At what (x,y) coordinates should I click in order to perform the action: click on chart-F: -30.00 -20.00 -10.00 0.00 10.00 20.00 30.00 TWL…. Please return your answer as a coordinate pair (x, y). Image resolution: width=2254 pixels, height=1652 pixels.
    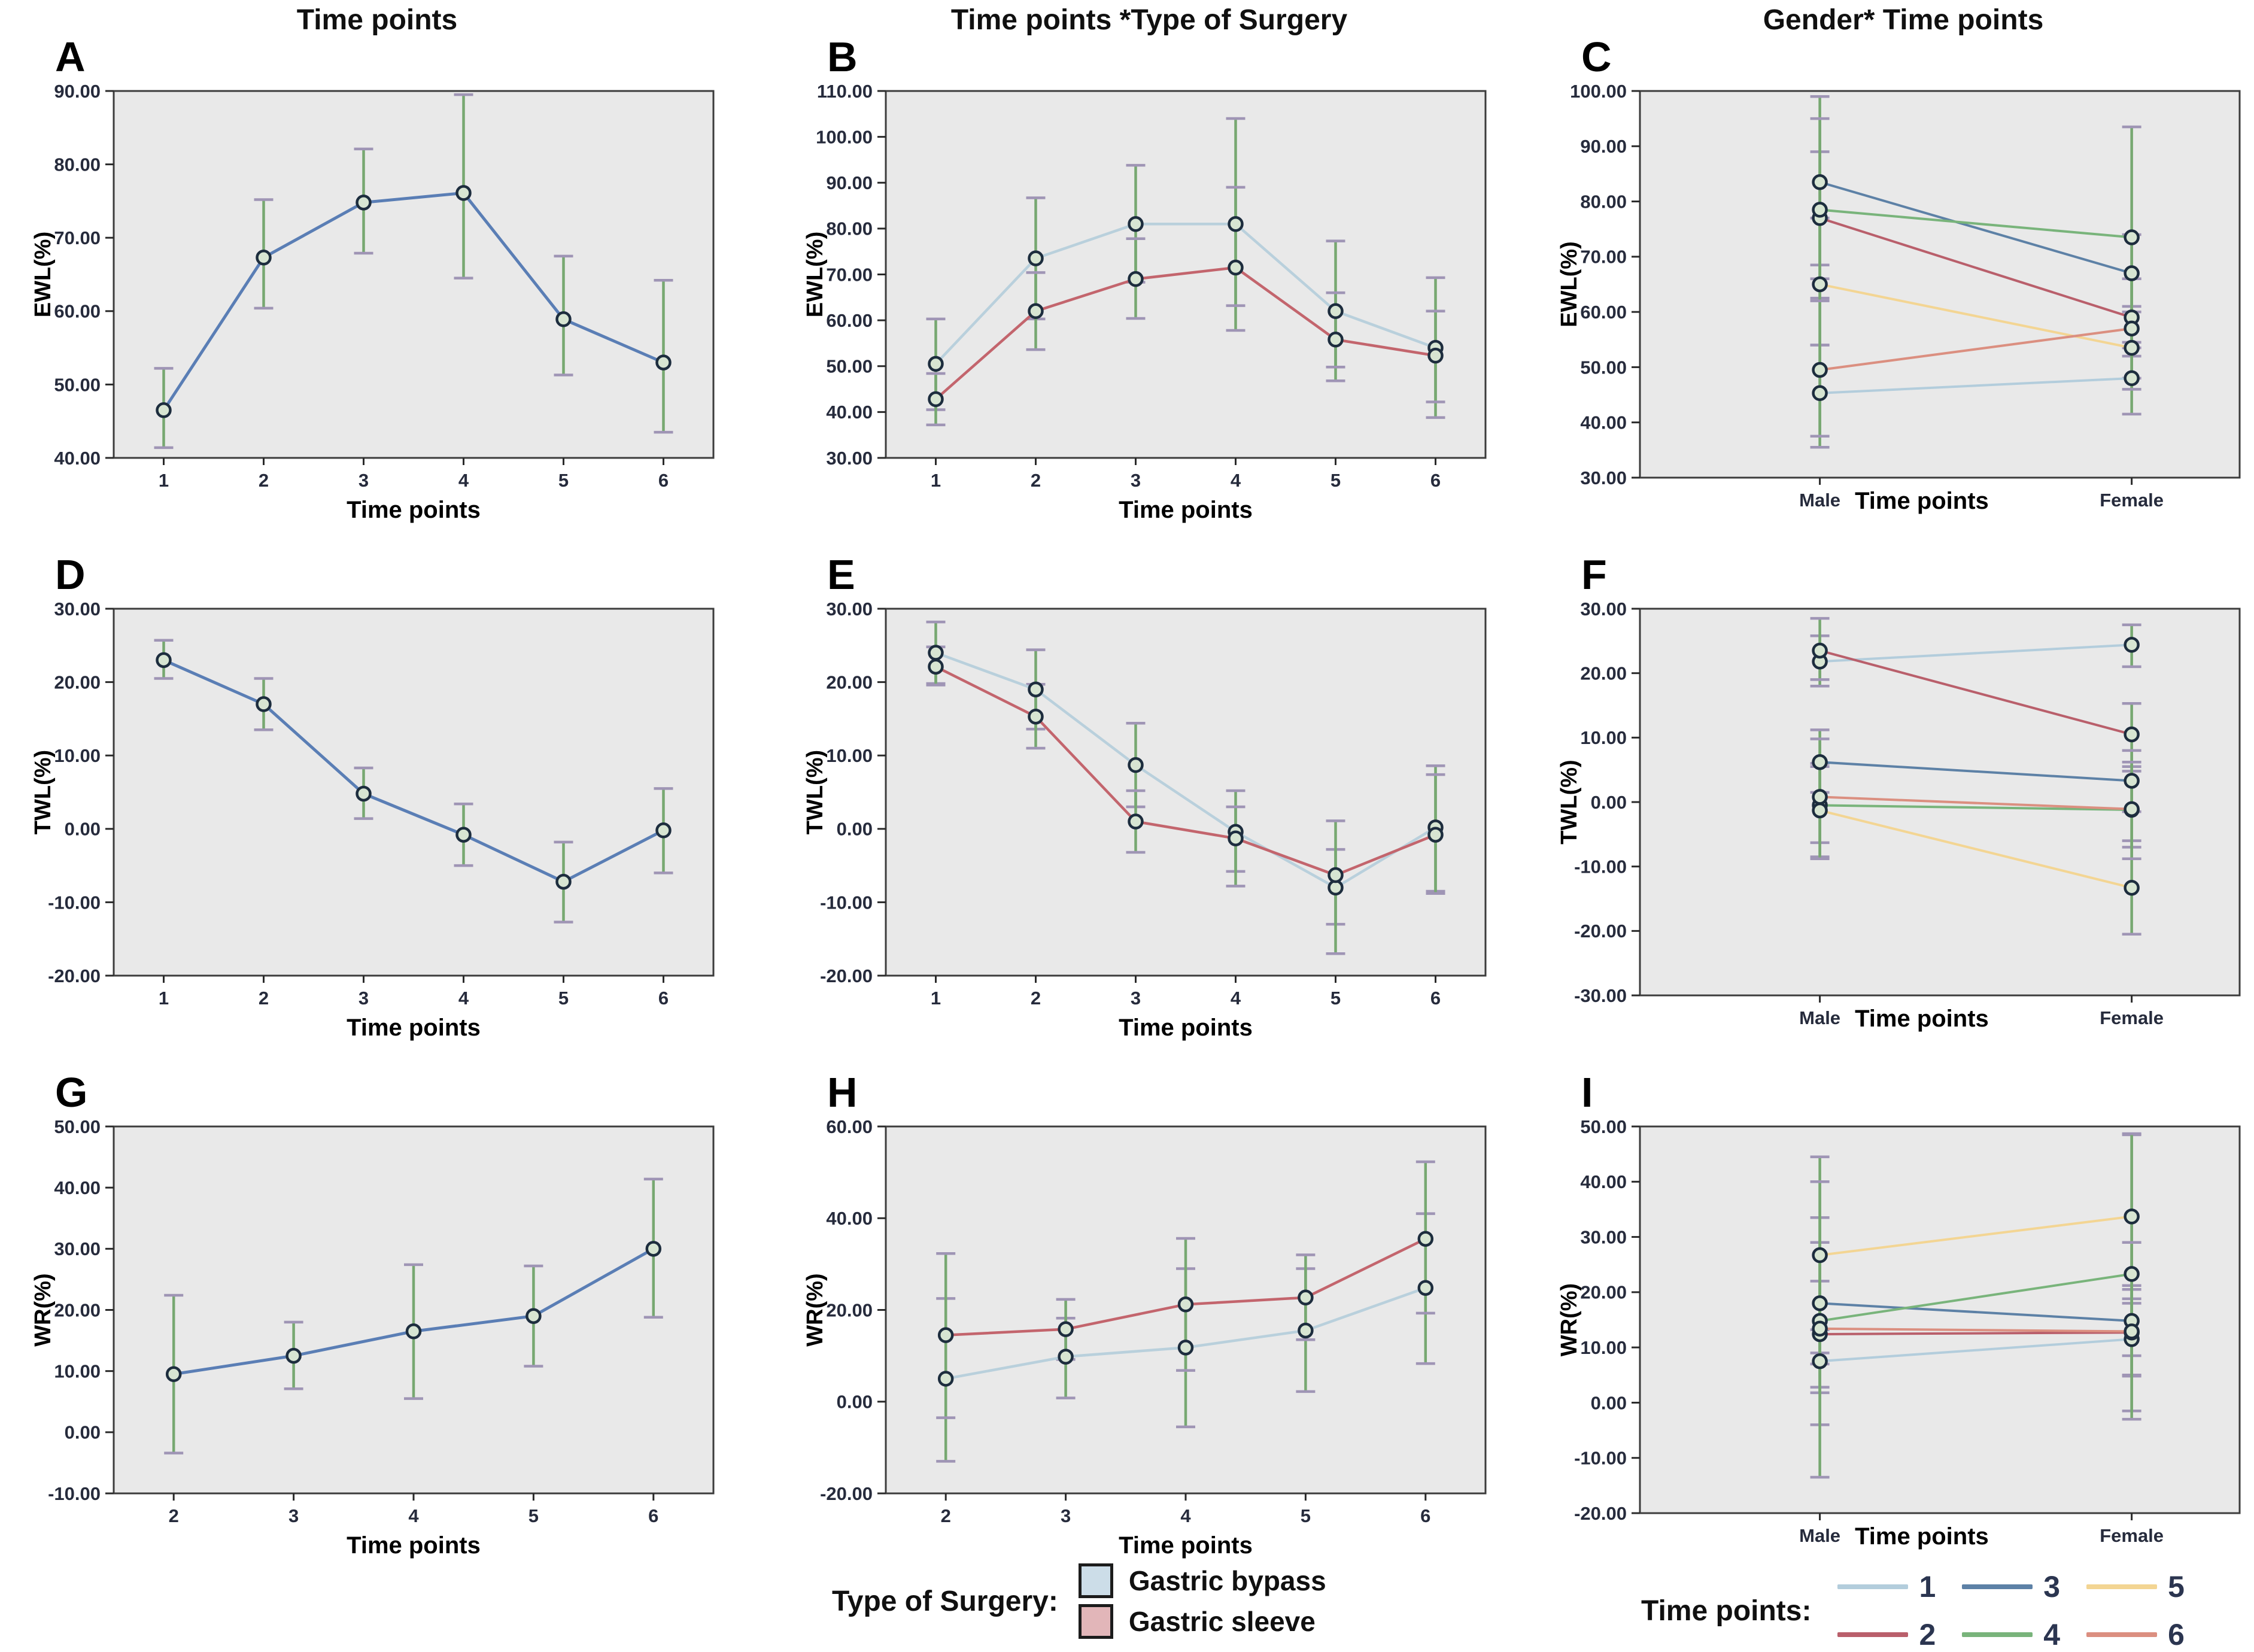
    Looking at the image, I should click on (1902, 823).